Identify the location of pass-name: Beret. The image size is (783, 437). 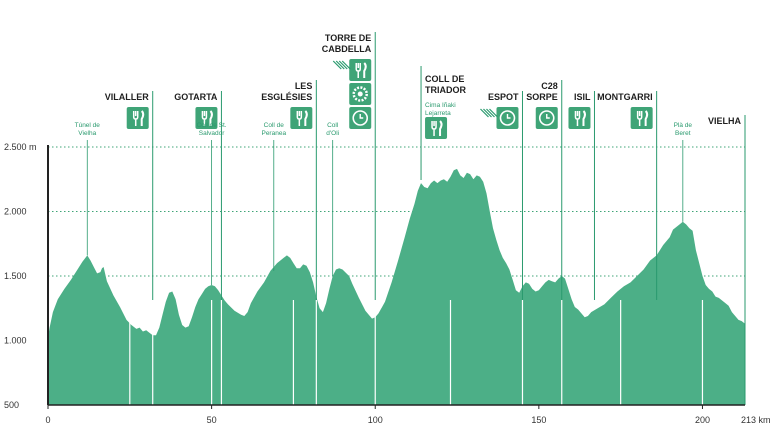
(683, 133).